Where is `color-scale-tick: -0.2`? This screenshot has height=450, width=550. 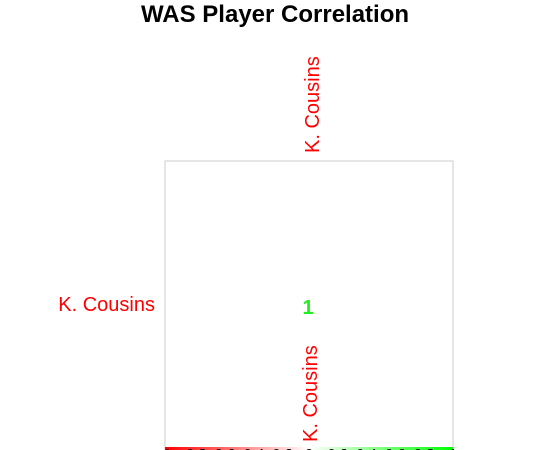 color-scale-tick: -0.2 is located at coordinates (280, 448).